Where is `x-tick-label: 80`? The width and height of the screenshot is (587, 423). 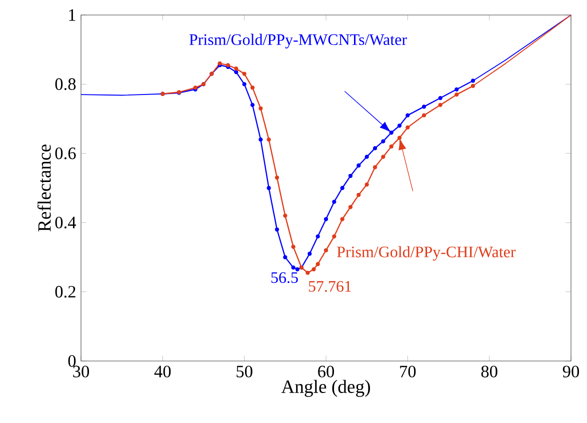
x-tick-label: 80 is located at coordinates (489, 372).